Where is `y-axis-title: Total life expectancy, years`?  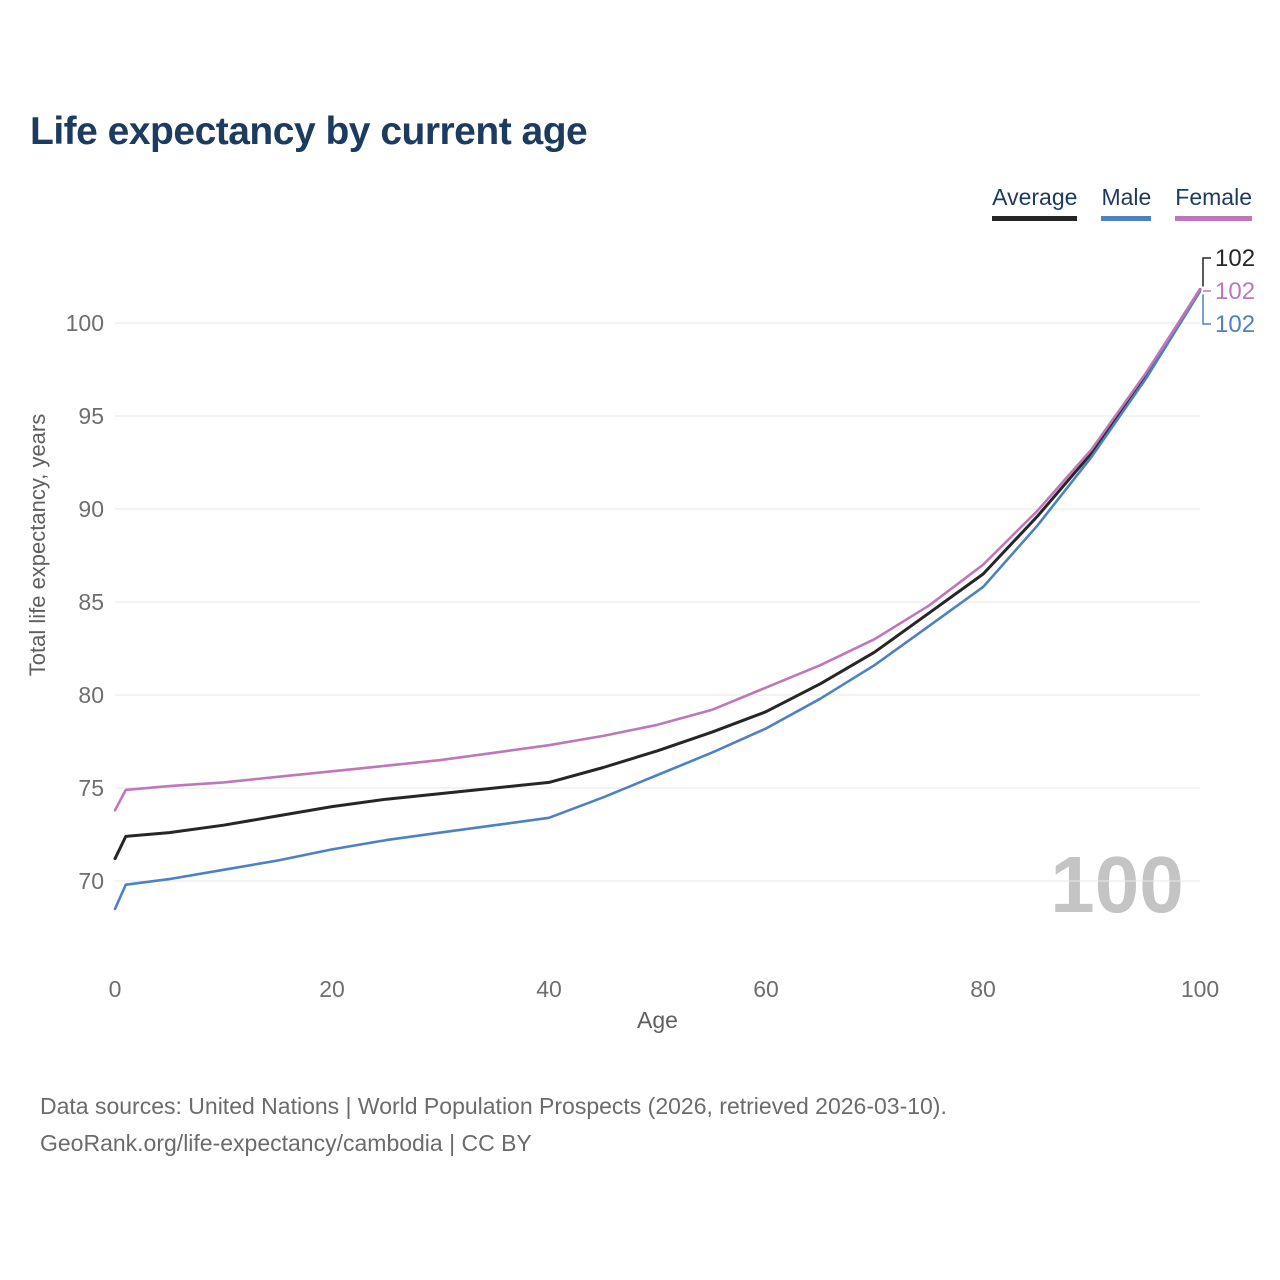 y-axis-title: Total life expectancy, years is located at coordinates (37, 545).